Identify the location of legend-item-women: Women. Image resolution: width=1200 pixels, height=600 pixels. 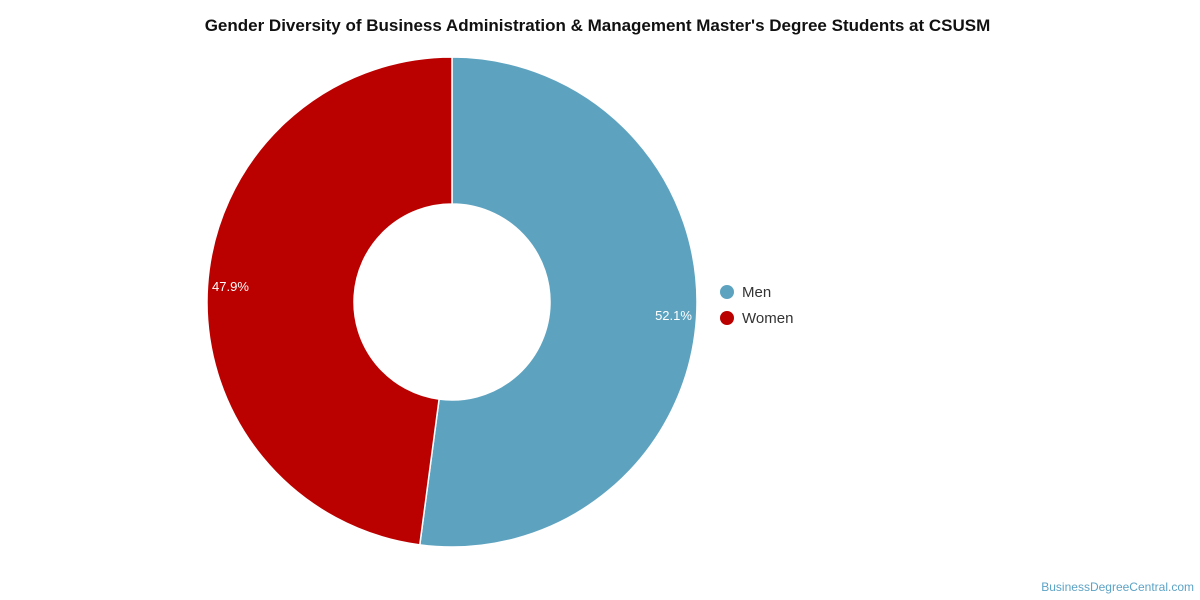
(756, 318).